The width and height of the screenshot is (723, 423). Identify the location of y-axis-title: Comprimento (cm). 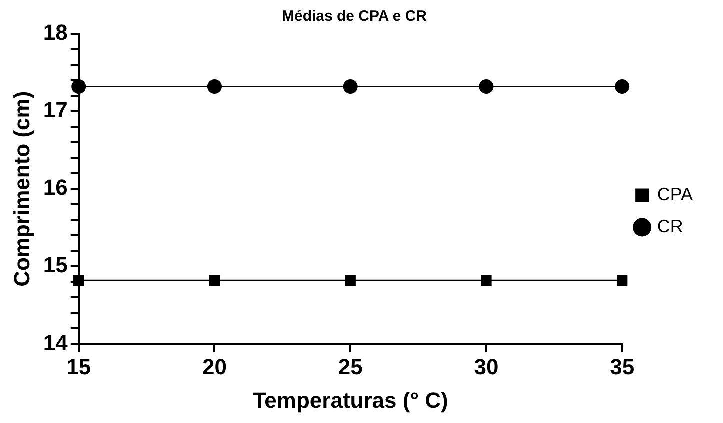
(21, 189).